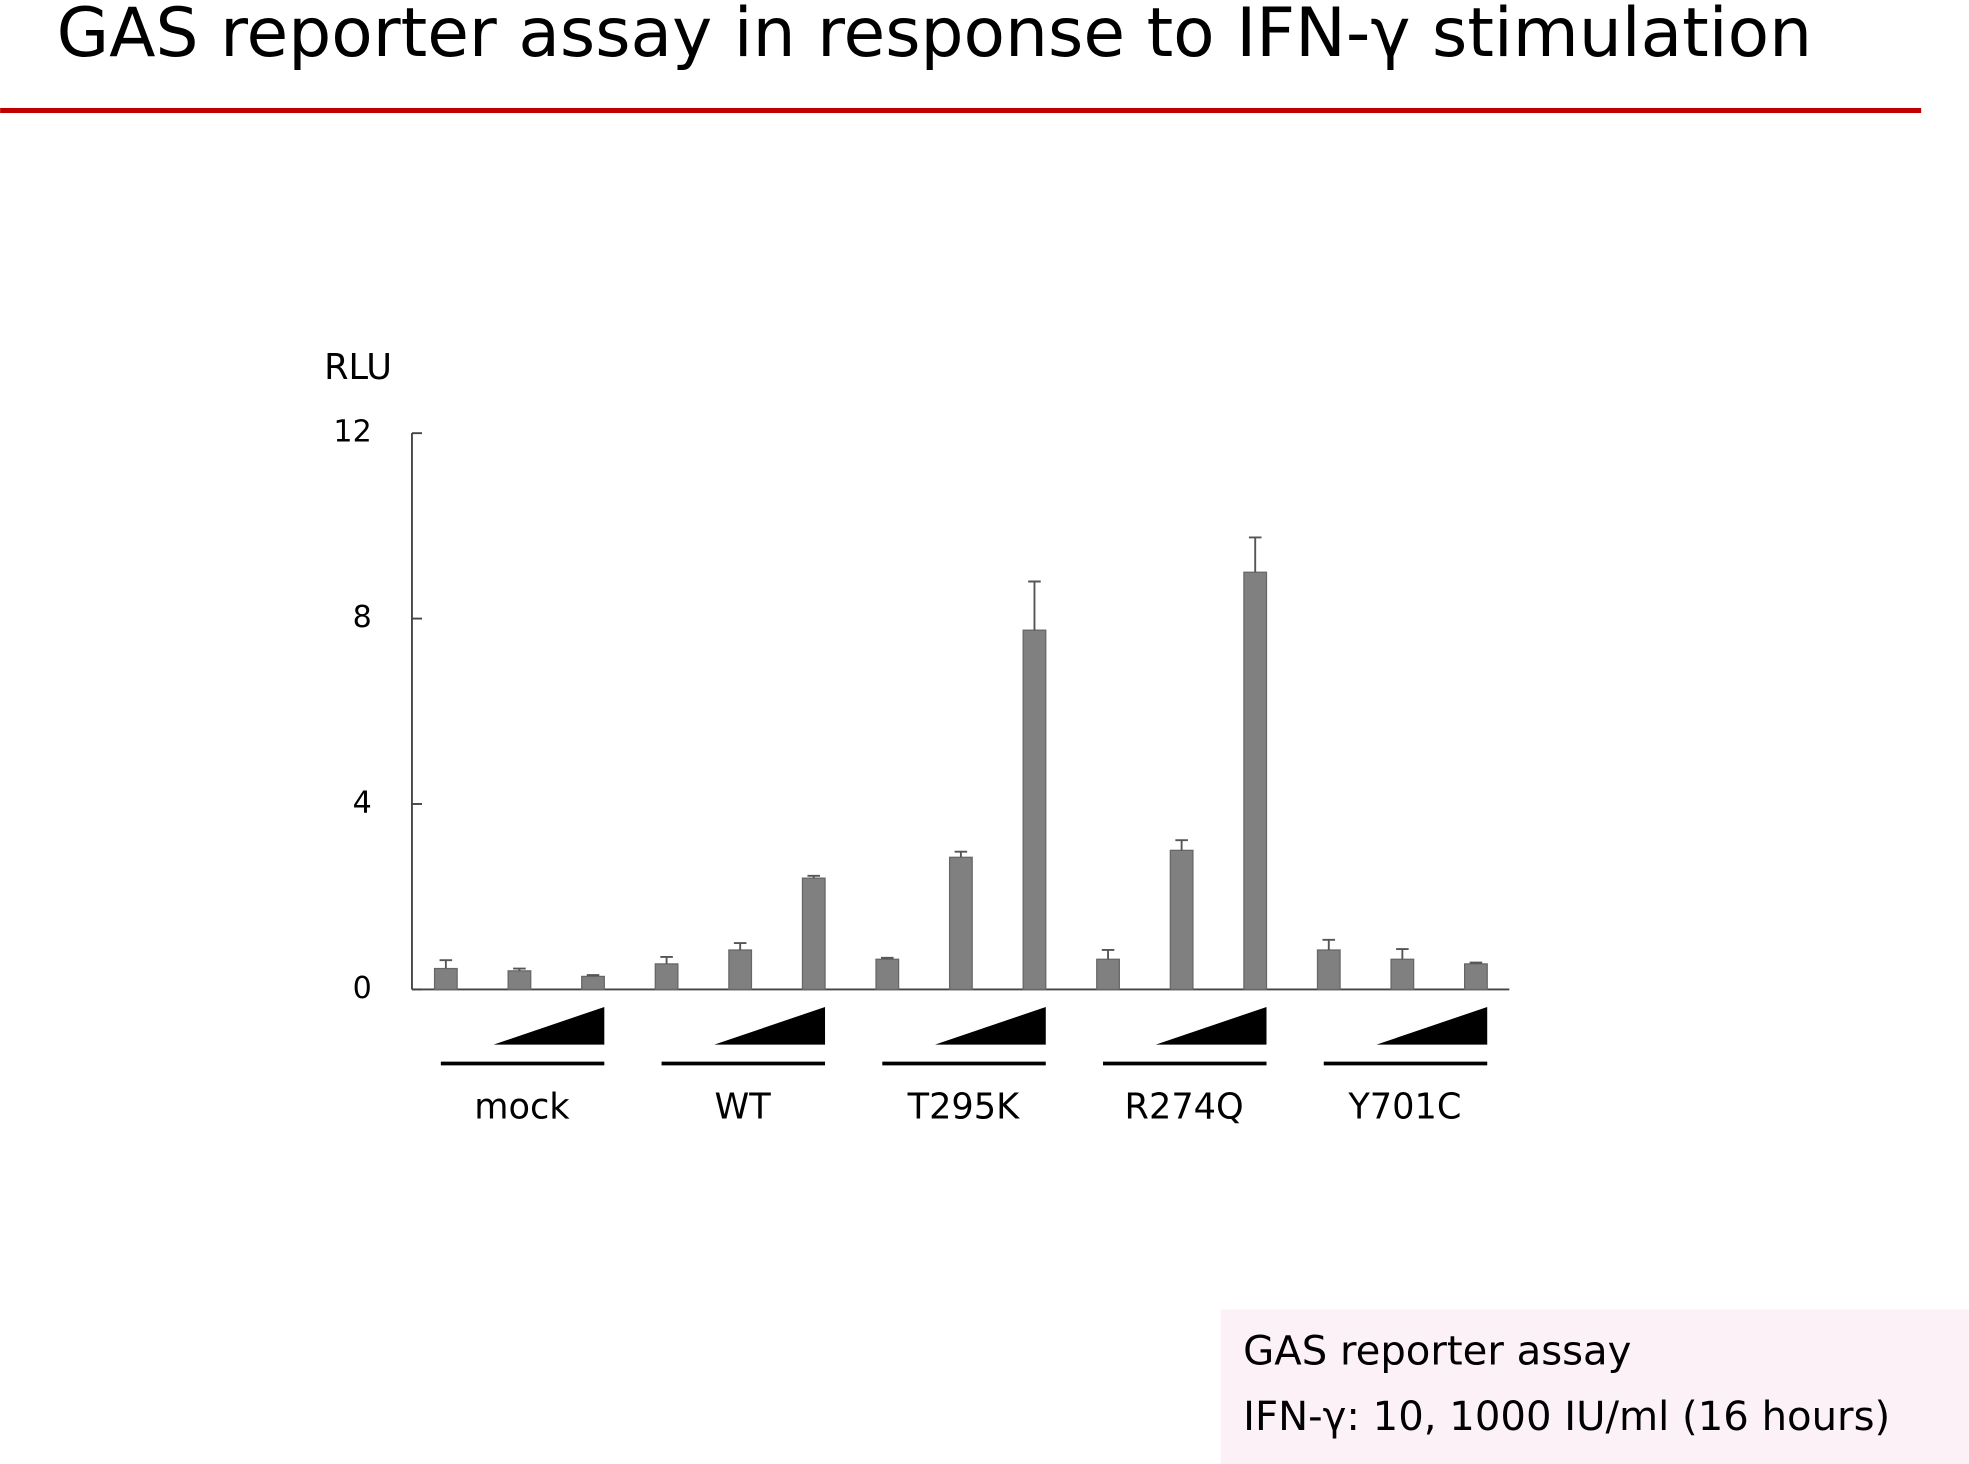 This screenshot has height=1464, width=1969. I want to click on y-tick-label: 8, so click(362, 617).